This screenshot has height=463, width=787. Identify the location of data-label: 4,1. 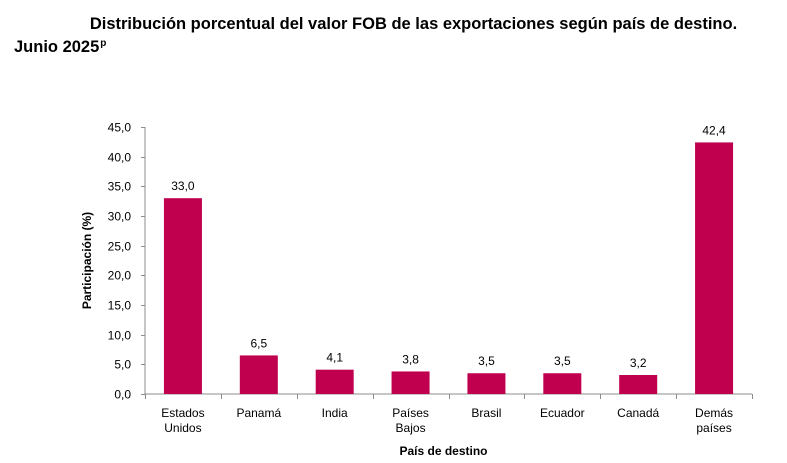
(334, 358).